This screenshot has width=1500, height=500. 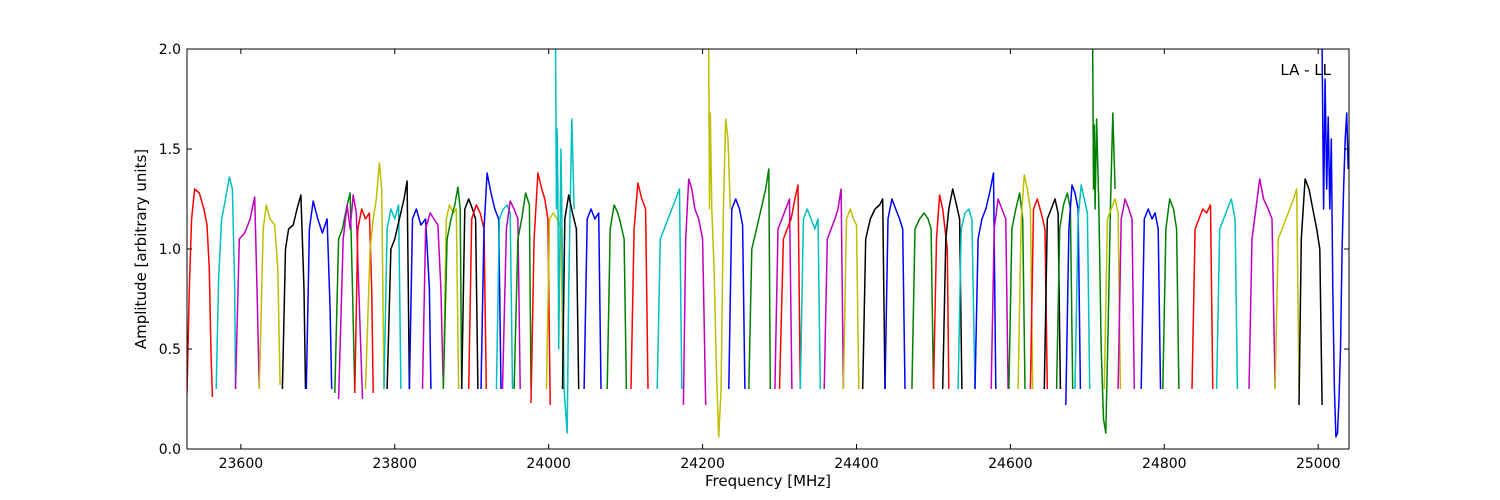 What do you see at coordinates (170, 150) in the screenshot?
I see `y-tick-label: 1.5` at bounding box center [170, 150].